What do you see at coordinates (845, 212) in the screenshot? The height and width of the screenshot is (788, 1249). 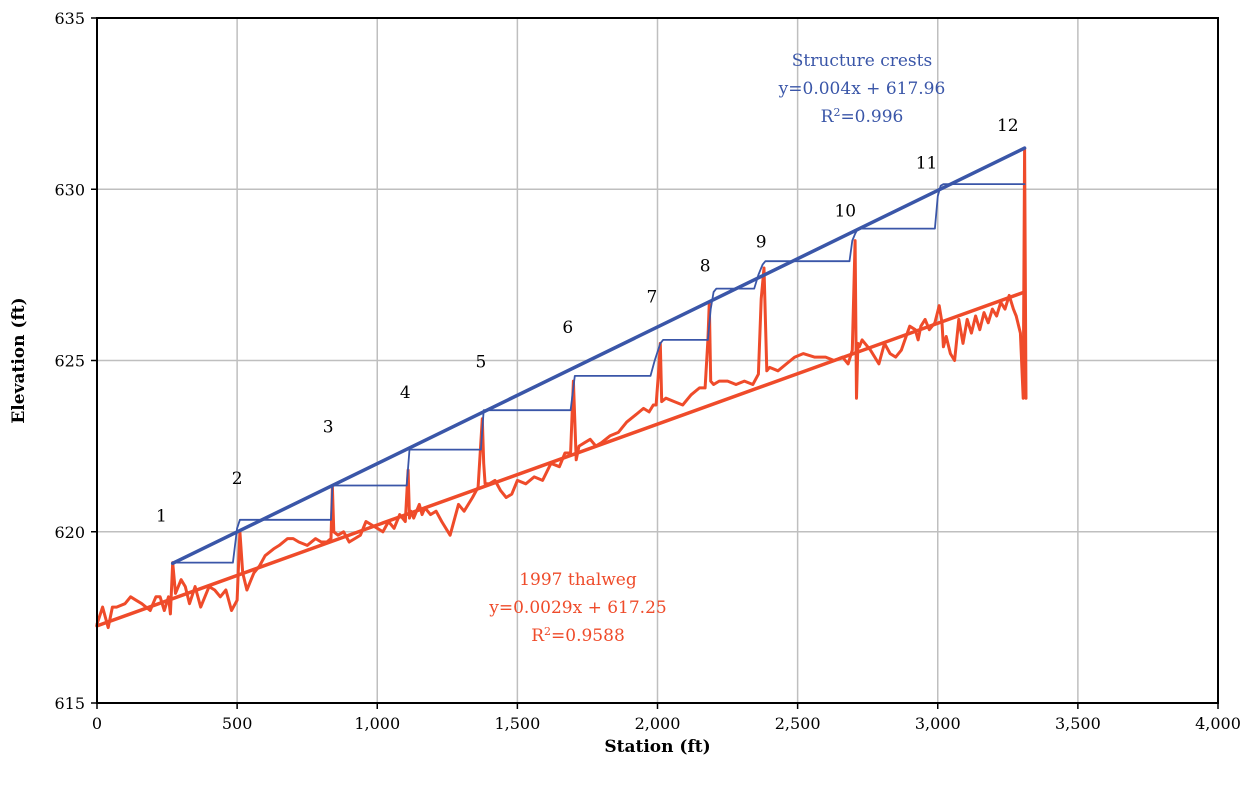 I see `structure-number-label: 10` at bounding box center [845, 212].